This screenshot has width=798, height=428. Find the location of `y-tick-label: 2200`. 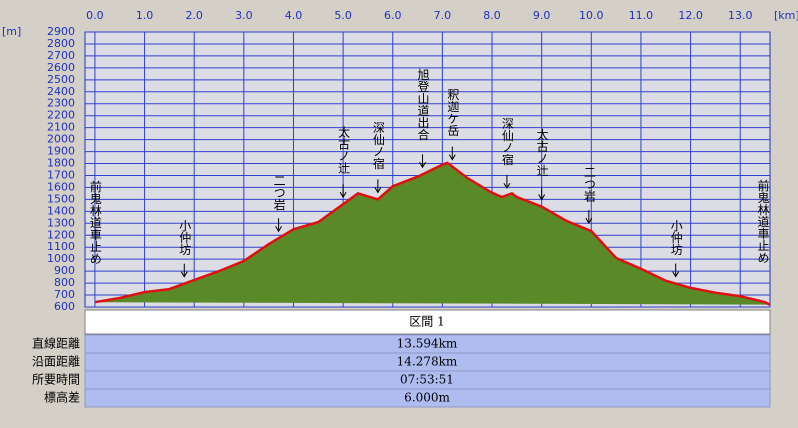

y-tick-label: 2200 is located at coordinates (61, 115).